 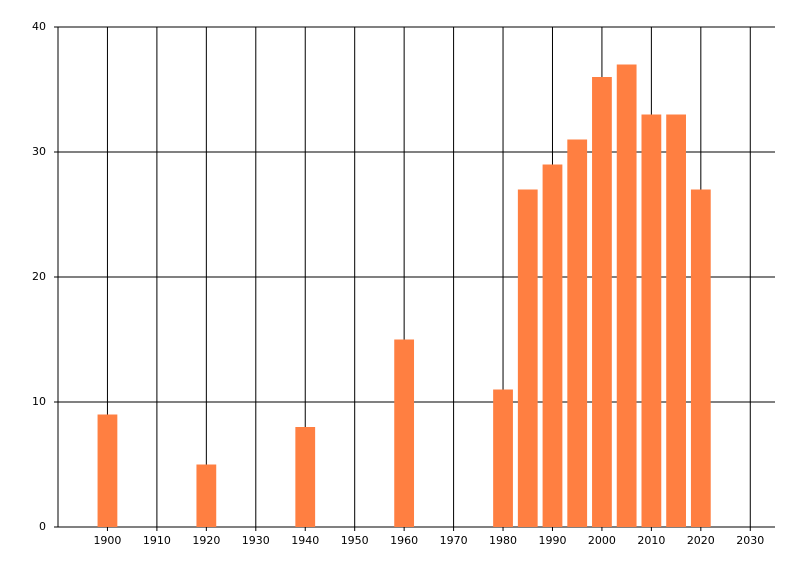 What do you see at coordinates (651, 540) in the screenshot?
I see `x-tick-label: 2010` at bounding box center [651, 540].